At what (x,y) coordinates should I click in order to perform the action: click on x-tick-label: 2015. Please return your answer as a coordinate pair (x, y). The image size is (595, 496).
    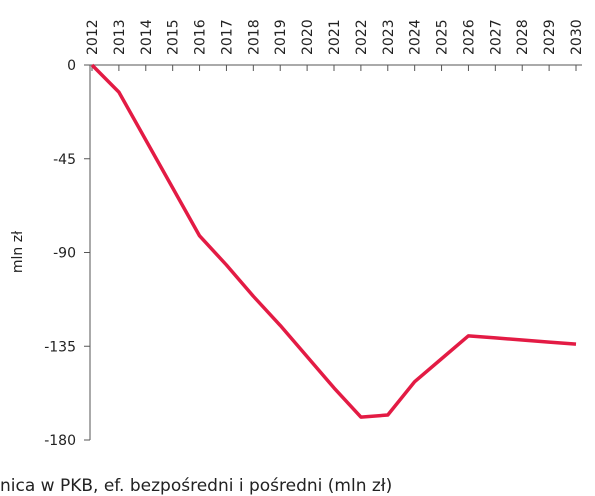
    Looking at the image, I should click on (174, 37).